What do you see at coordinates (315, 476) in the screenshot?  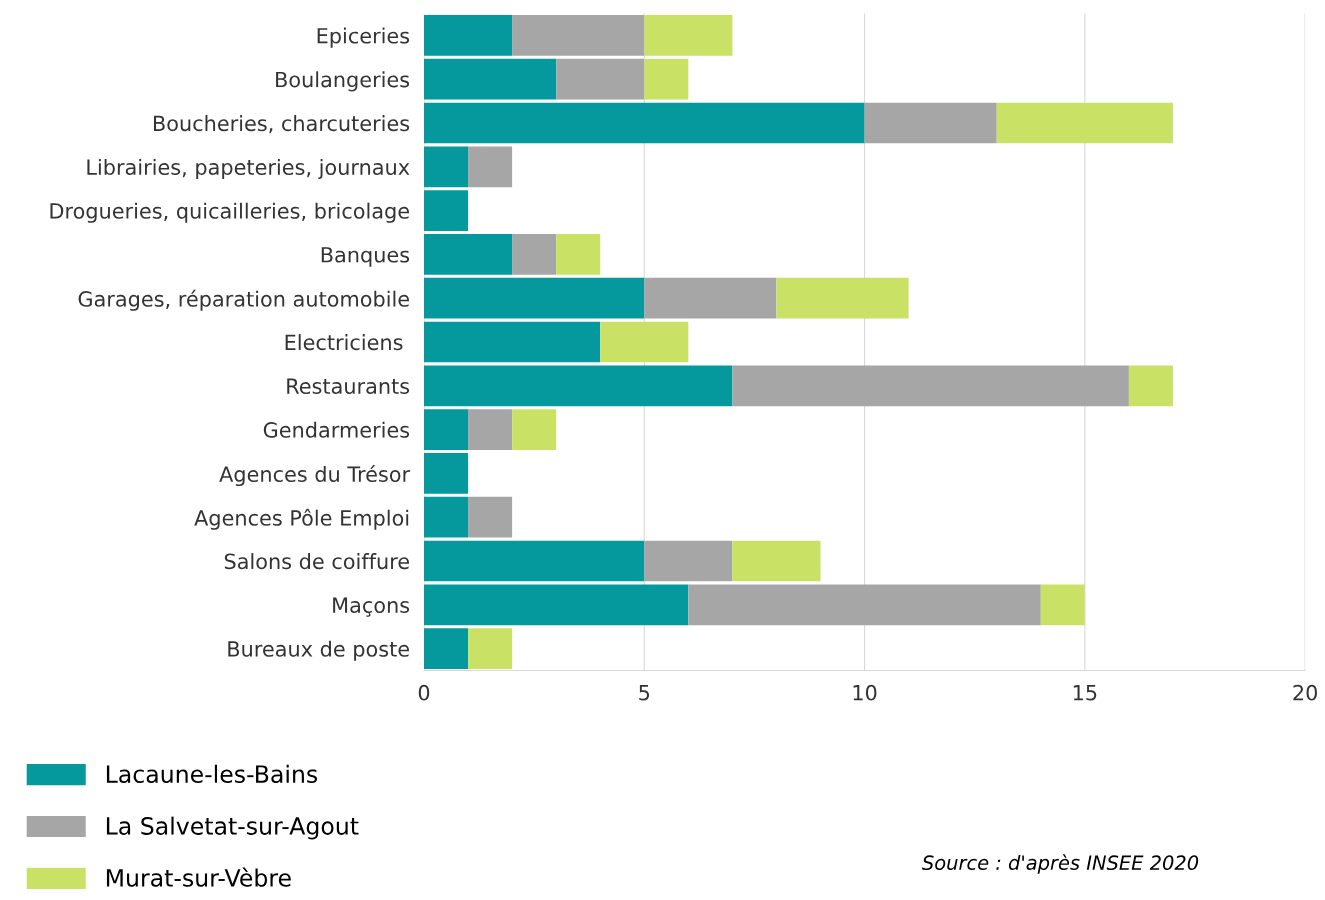 I see `y-tick-label: Agences du Trésor` at bounding box center [315, 476].